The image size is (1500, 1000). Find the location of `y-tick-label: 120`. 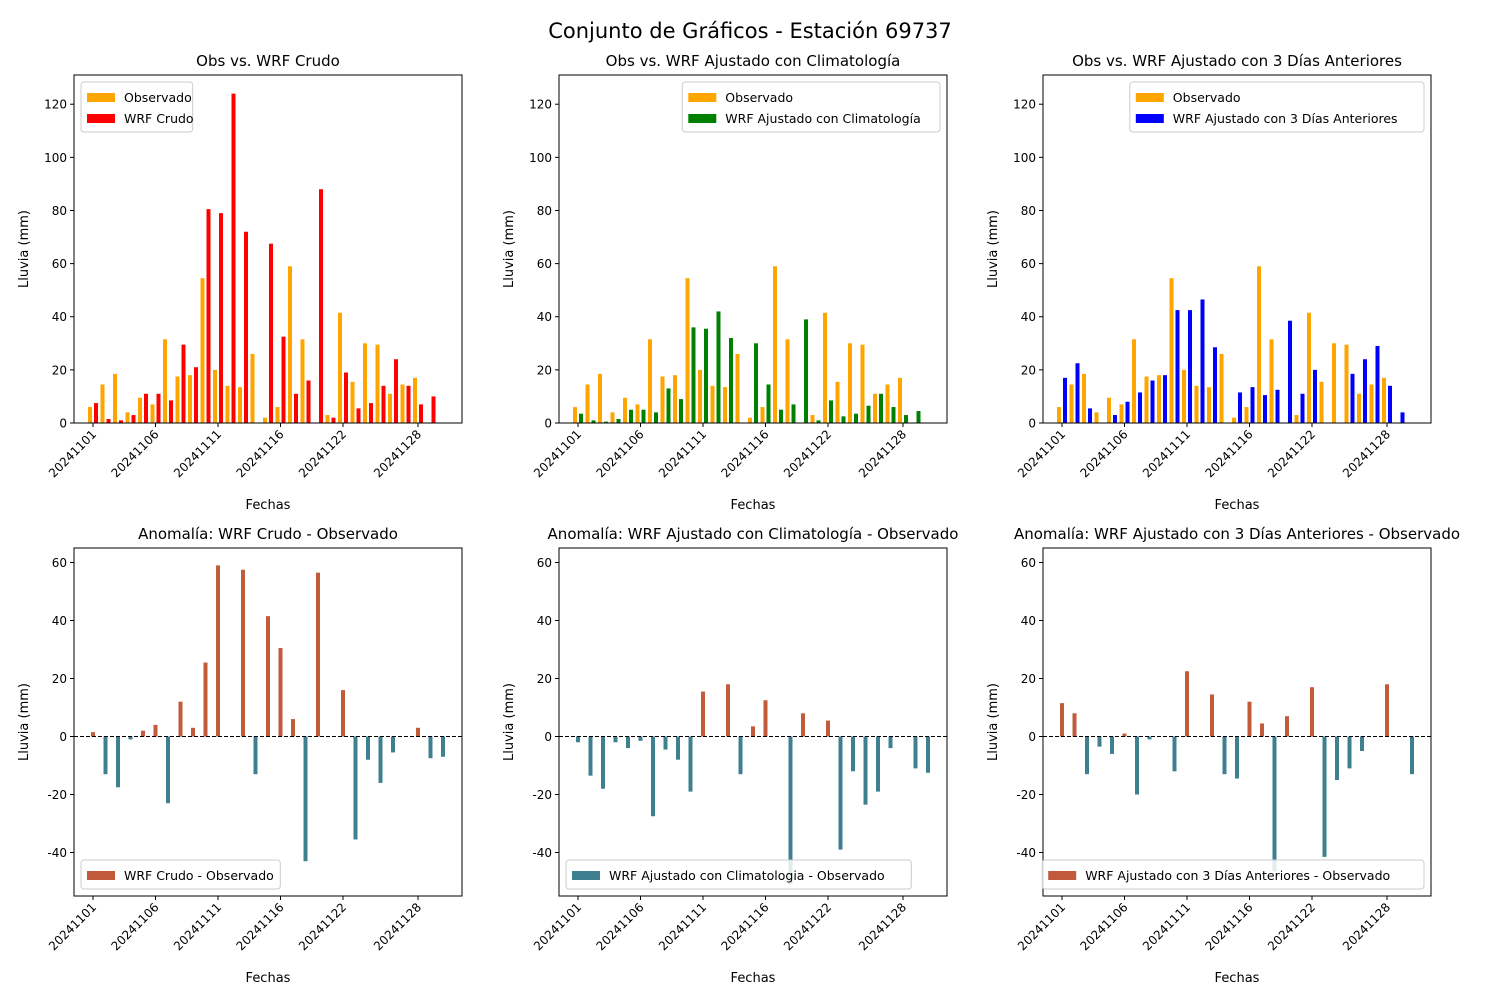

y-tick-label: 120 is located at coordinates (1024, 105).